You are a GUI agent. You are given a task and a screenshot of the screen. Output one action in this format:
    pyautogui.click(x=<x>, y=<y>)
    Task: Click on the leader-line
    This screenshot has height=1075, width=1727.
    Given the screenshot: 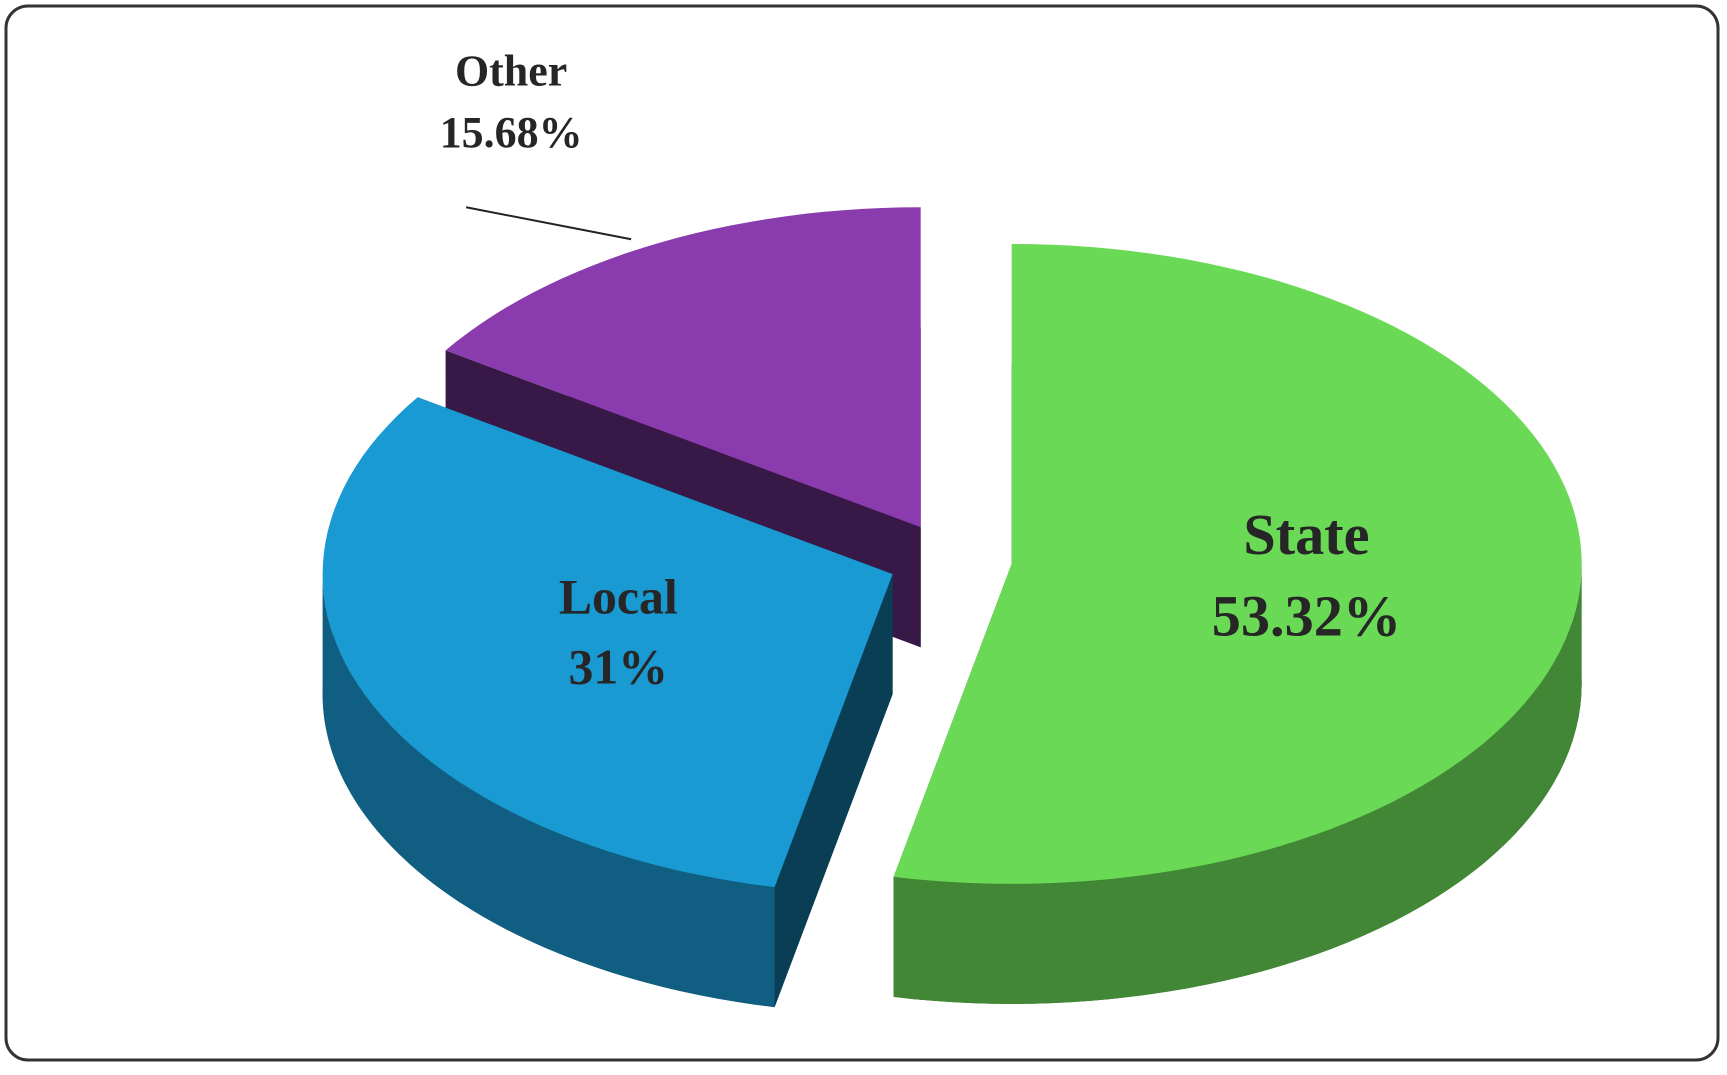 What is the action you would take?
    pyautogui.click(x=548, y=223)
    